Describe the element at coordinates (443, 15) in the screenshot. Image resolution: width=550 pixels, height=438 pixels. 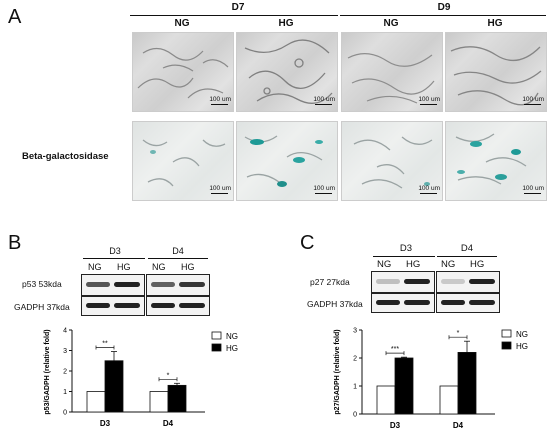
I see `day-divider-d9` at that location.